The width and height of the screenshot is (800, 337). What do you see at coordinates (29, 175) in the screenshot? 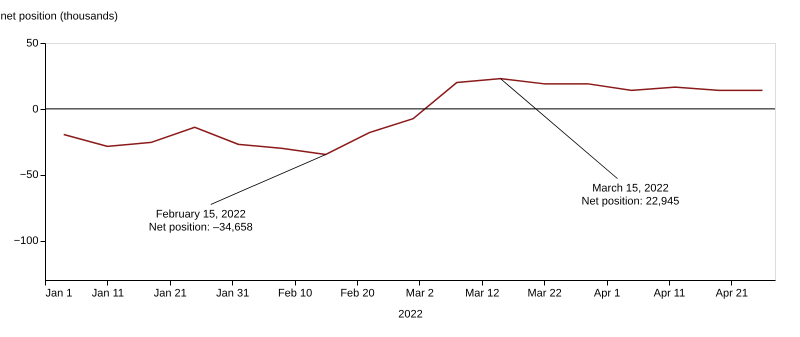
I see `y-tick-label: −50` at bounding box center [29, 175].